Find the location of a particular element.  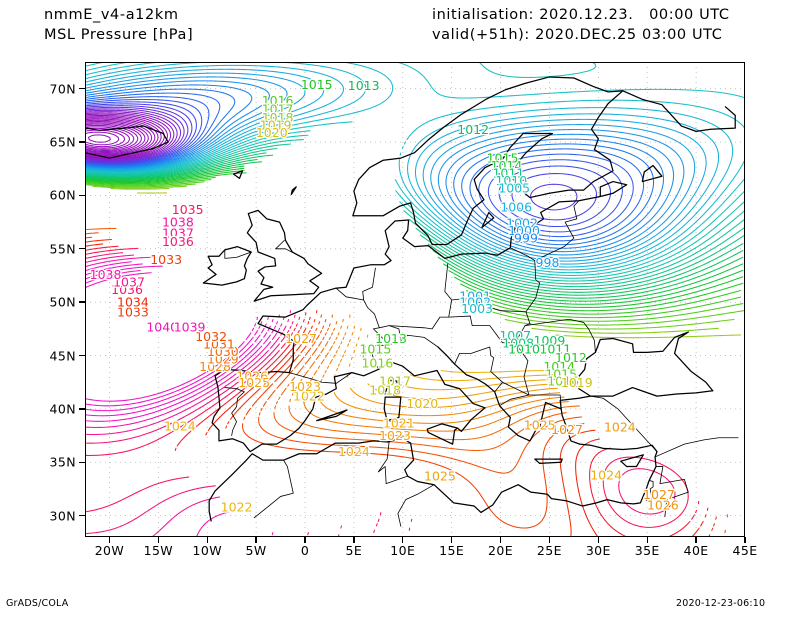

contour-value-label: 1014 is located at coordinates (507, 165).